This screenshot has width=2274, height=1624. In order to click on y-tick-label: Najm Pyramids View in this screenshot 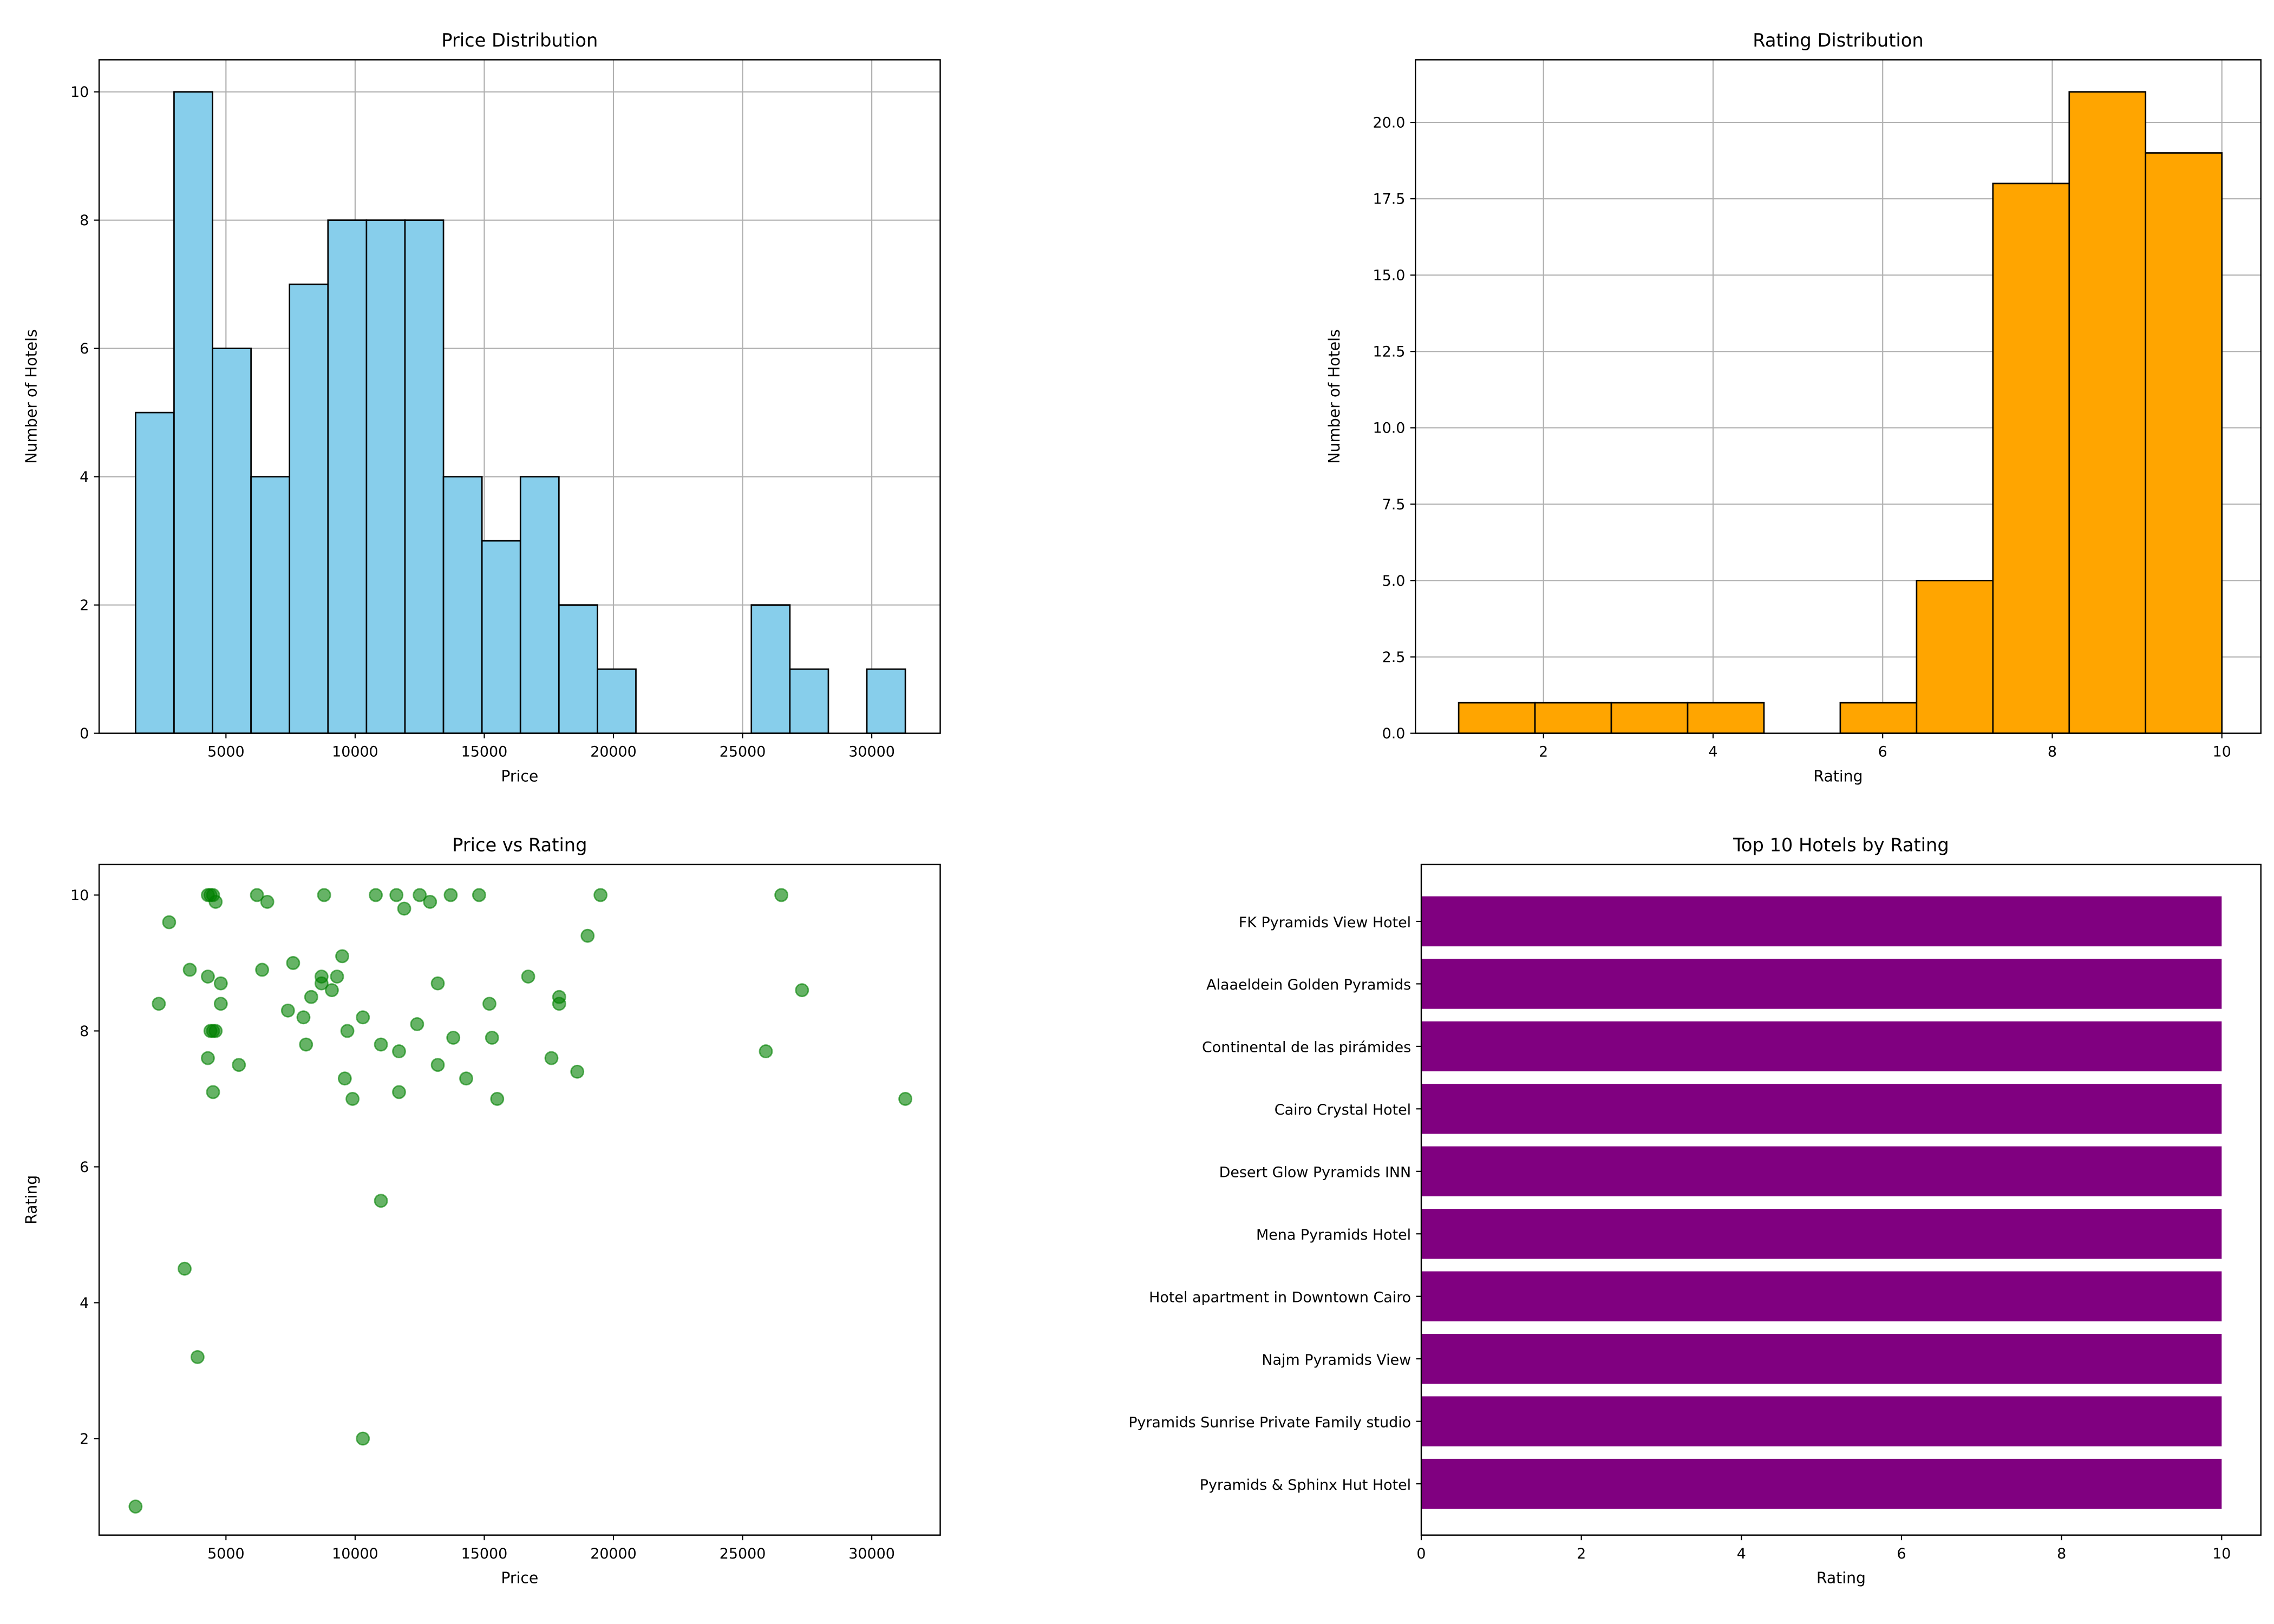, I will do `click(1336, 1360)`.